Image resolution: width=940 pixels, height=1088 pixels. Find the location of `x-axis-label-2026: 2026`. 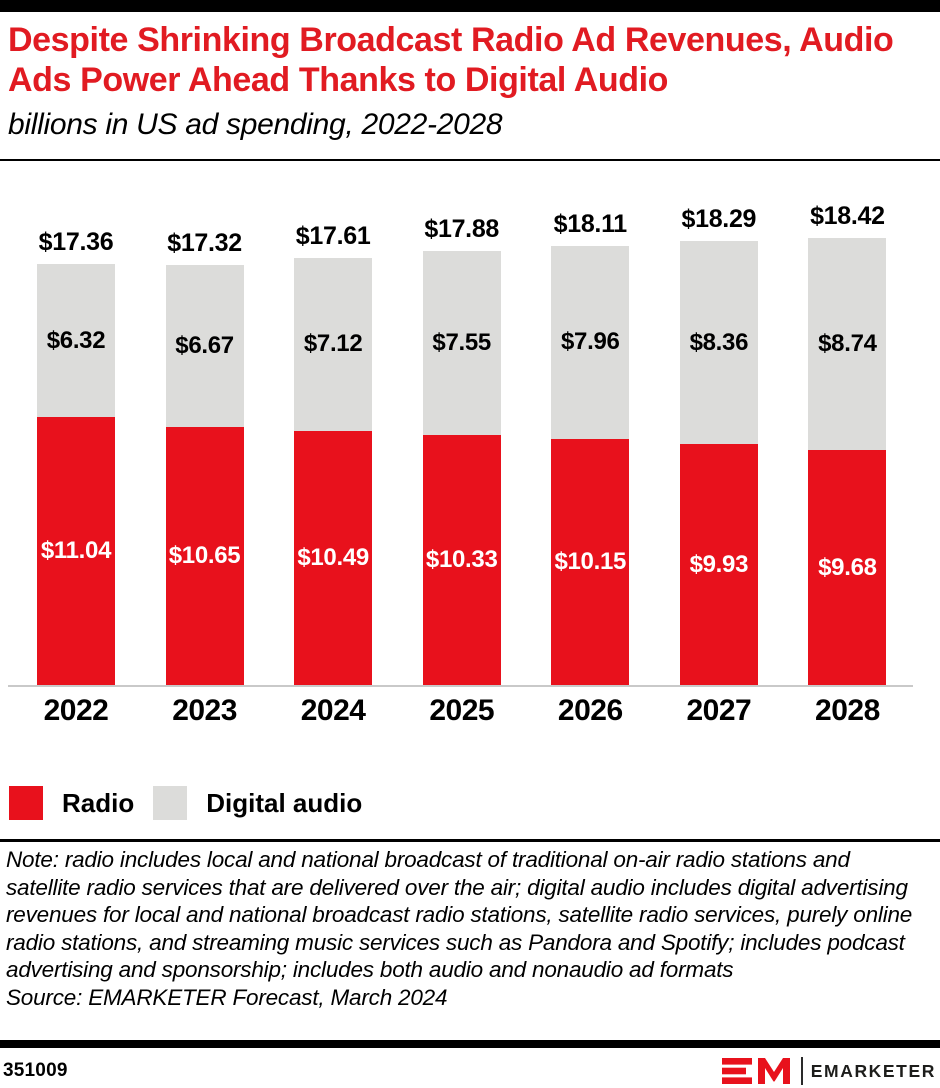

x-axis-label-2026: 2026 is located at coordinates (590, 710).